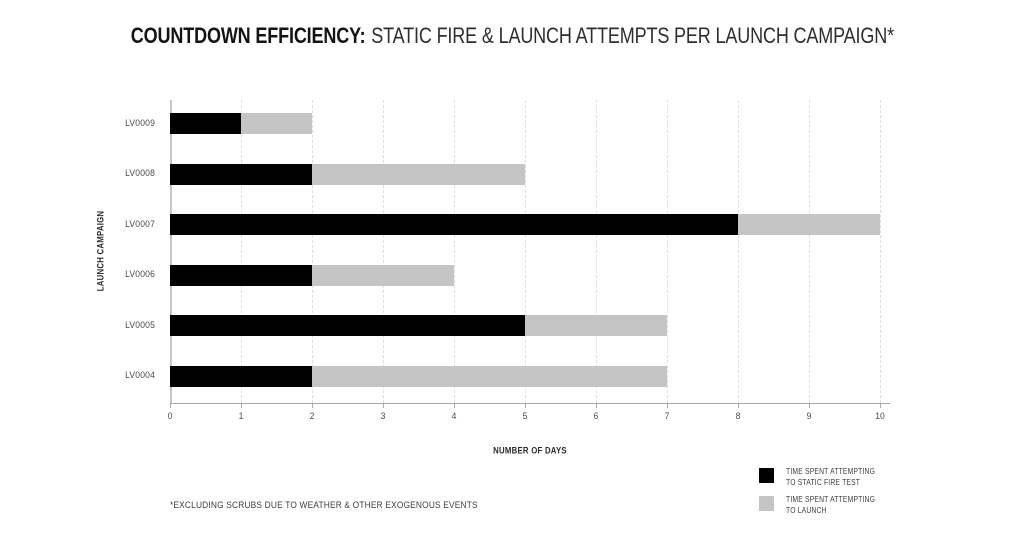 The width and height of the screenshot is (1024, 543). I want to click on bar-lv0007-launch, so click(809, 224).